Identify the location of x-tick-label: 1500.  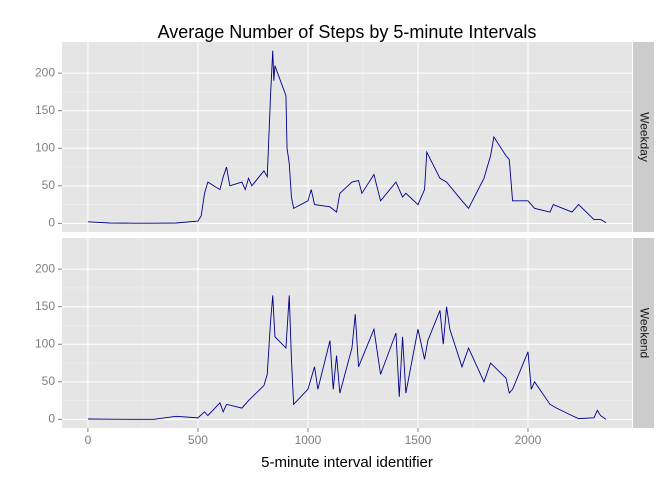
(418, 440).